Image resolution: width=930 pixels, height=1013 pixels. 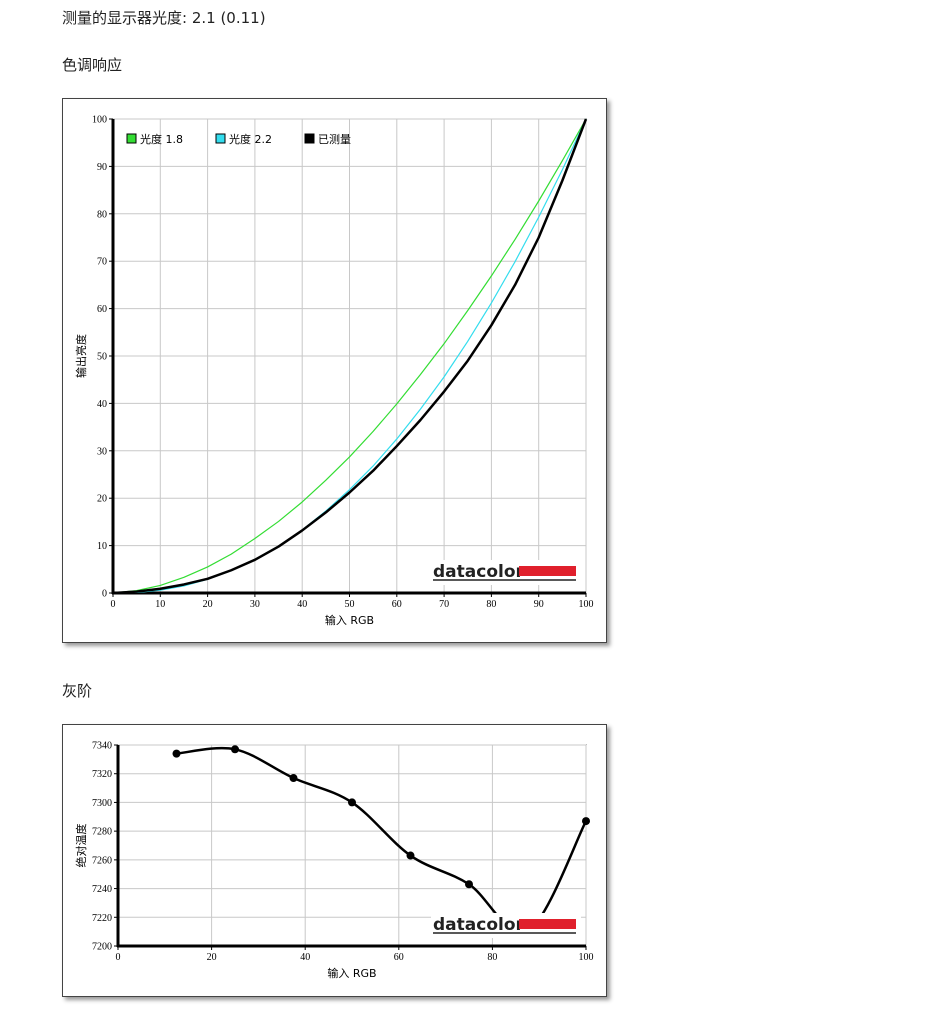 What do you see at coordinates (102, 214) in the screenshot?
I see `y-tick-label: 80` at bounding box center [102, 214].